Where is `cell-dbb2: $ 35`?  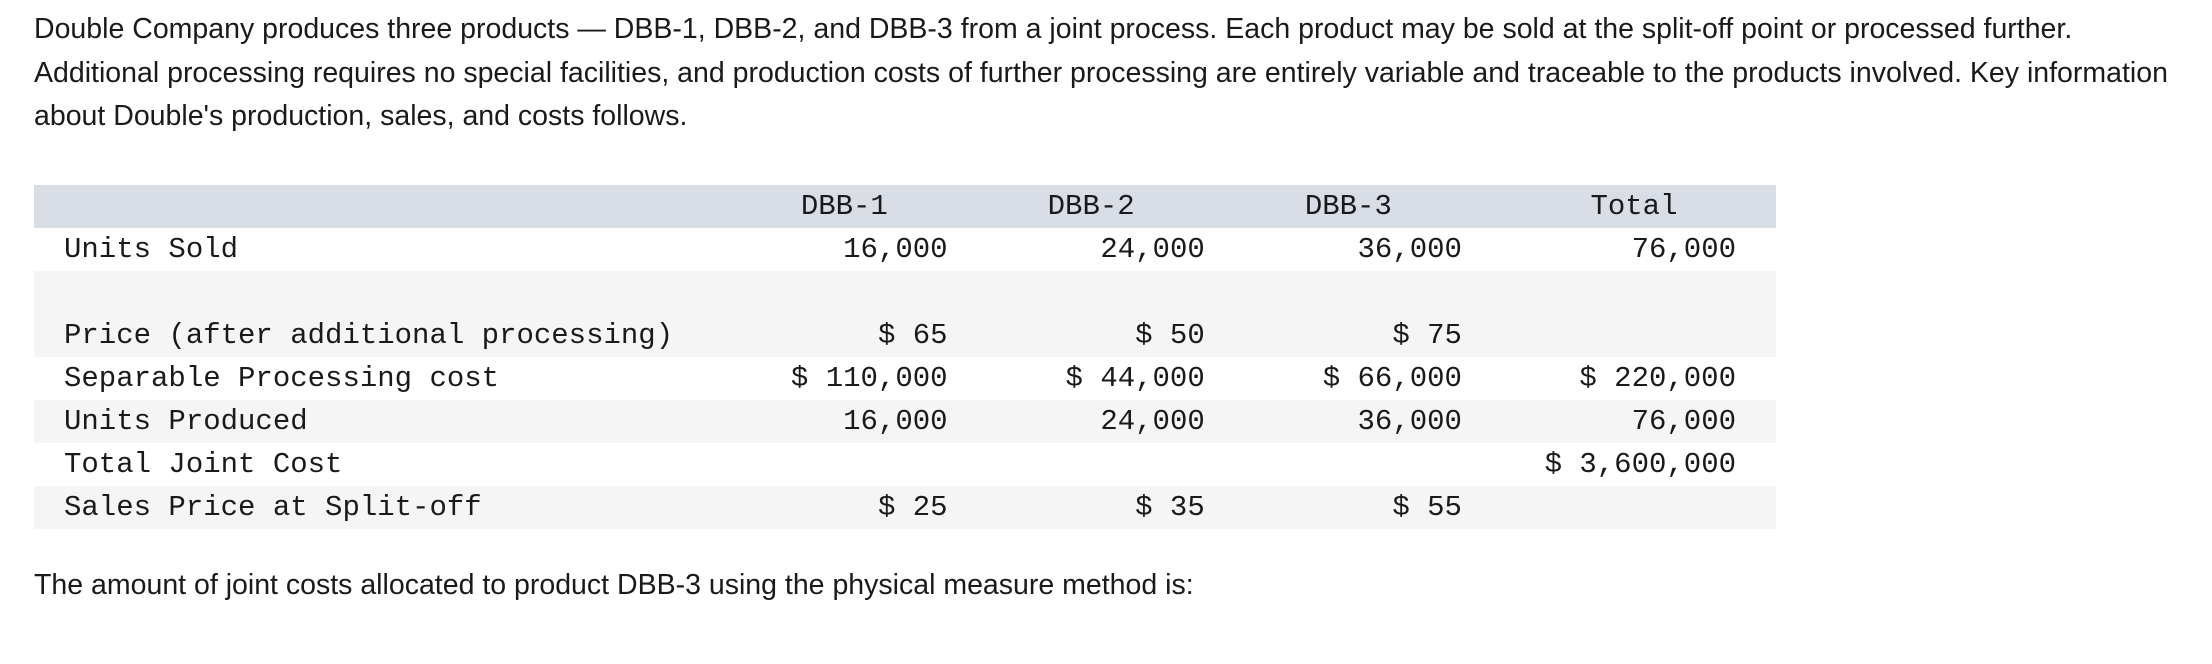
cell-dbb2: $ 35 is located at coordinates (1170, 507).